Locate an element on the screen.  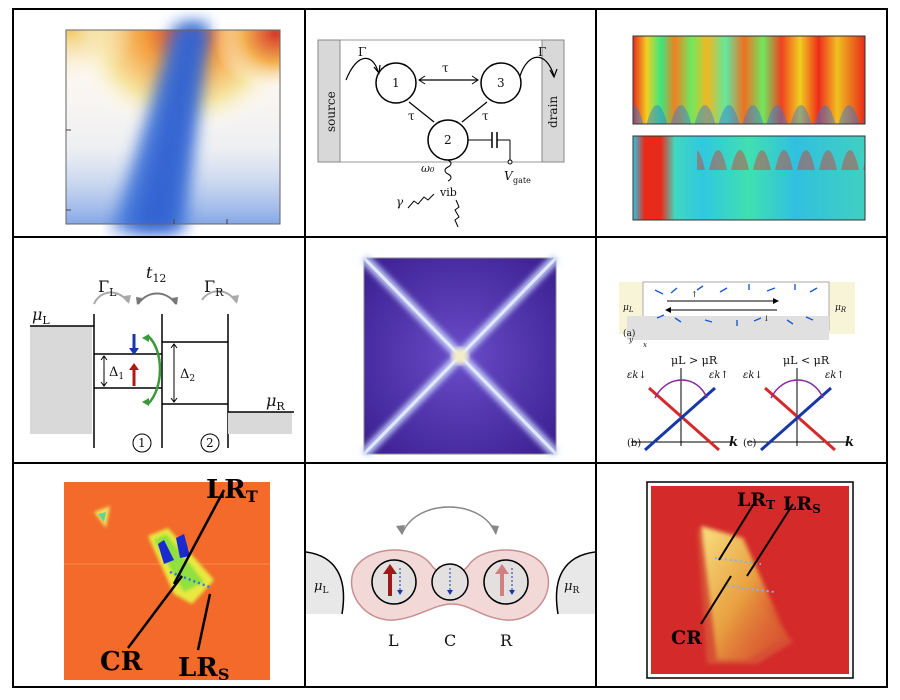
site-2: 2 is located at coordinates (210, 443).